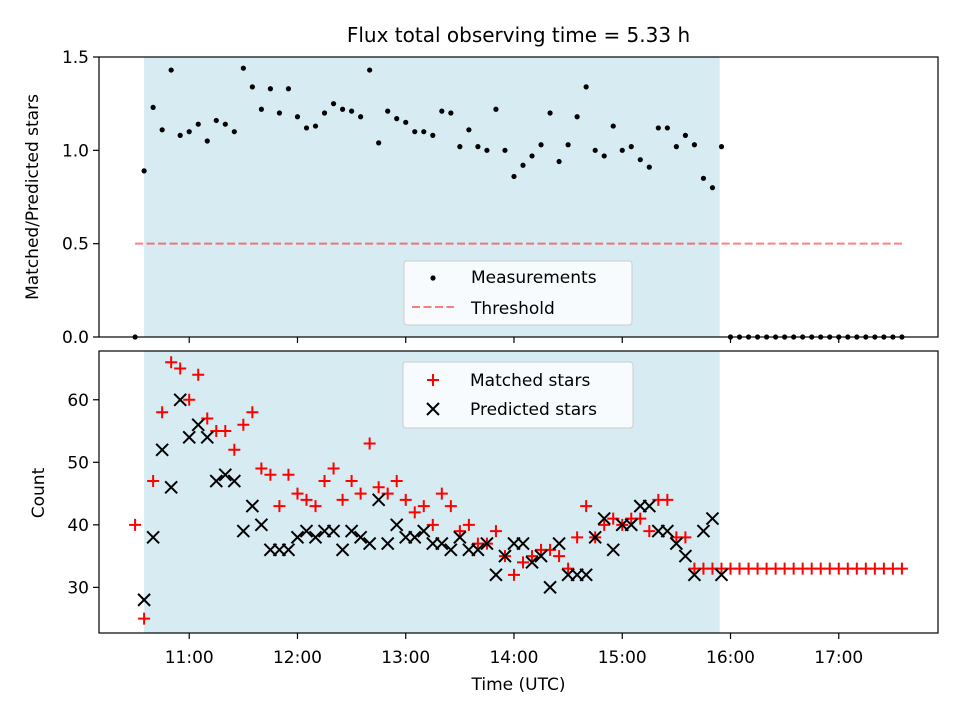 This screenshot has width=960, height=720. What do you see at coordinates (189, 658) in the screenshot?
I see `x-tick-label: 11:00` at bounding box center [189, 658].